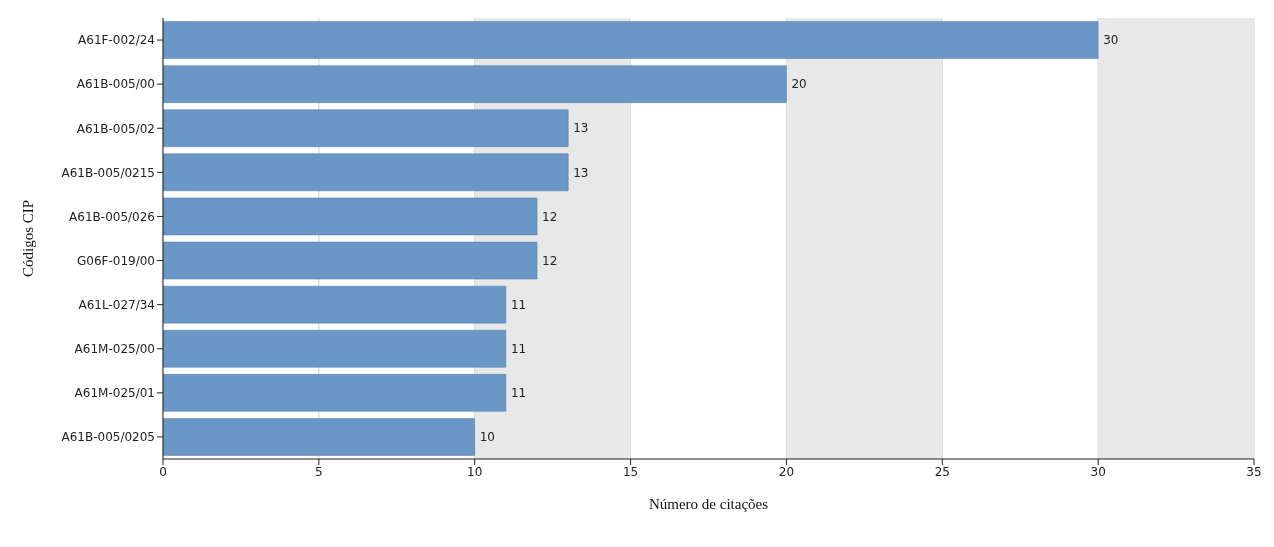  I want to click on x-tick-label: 5, so click(319, 471).